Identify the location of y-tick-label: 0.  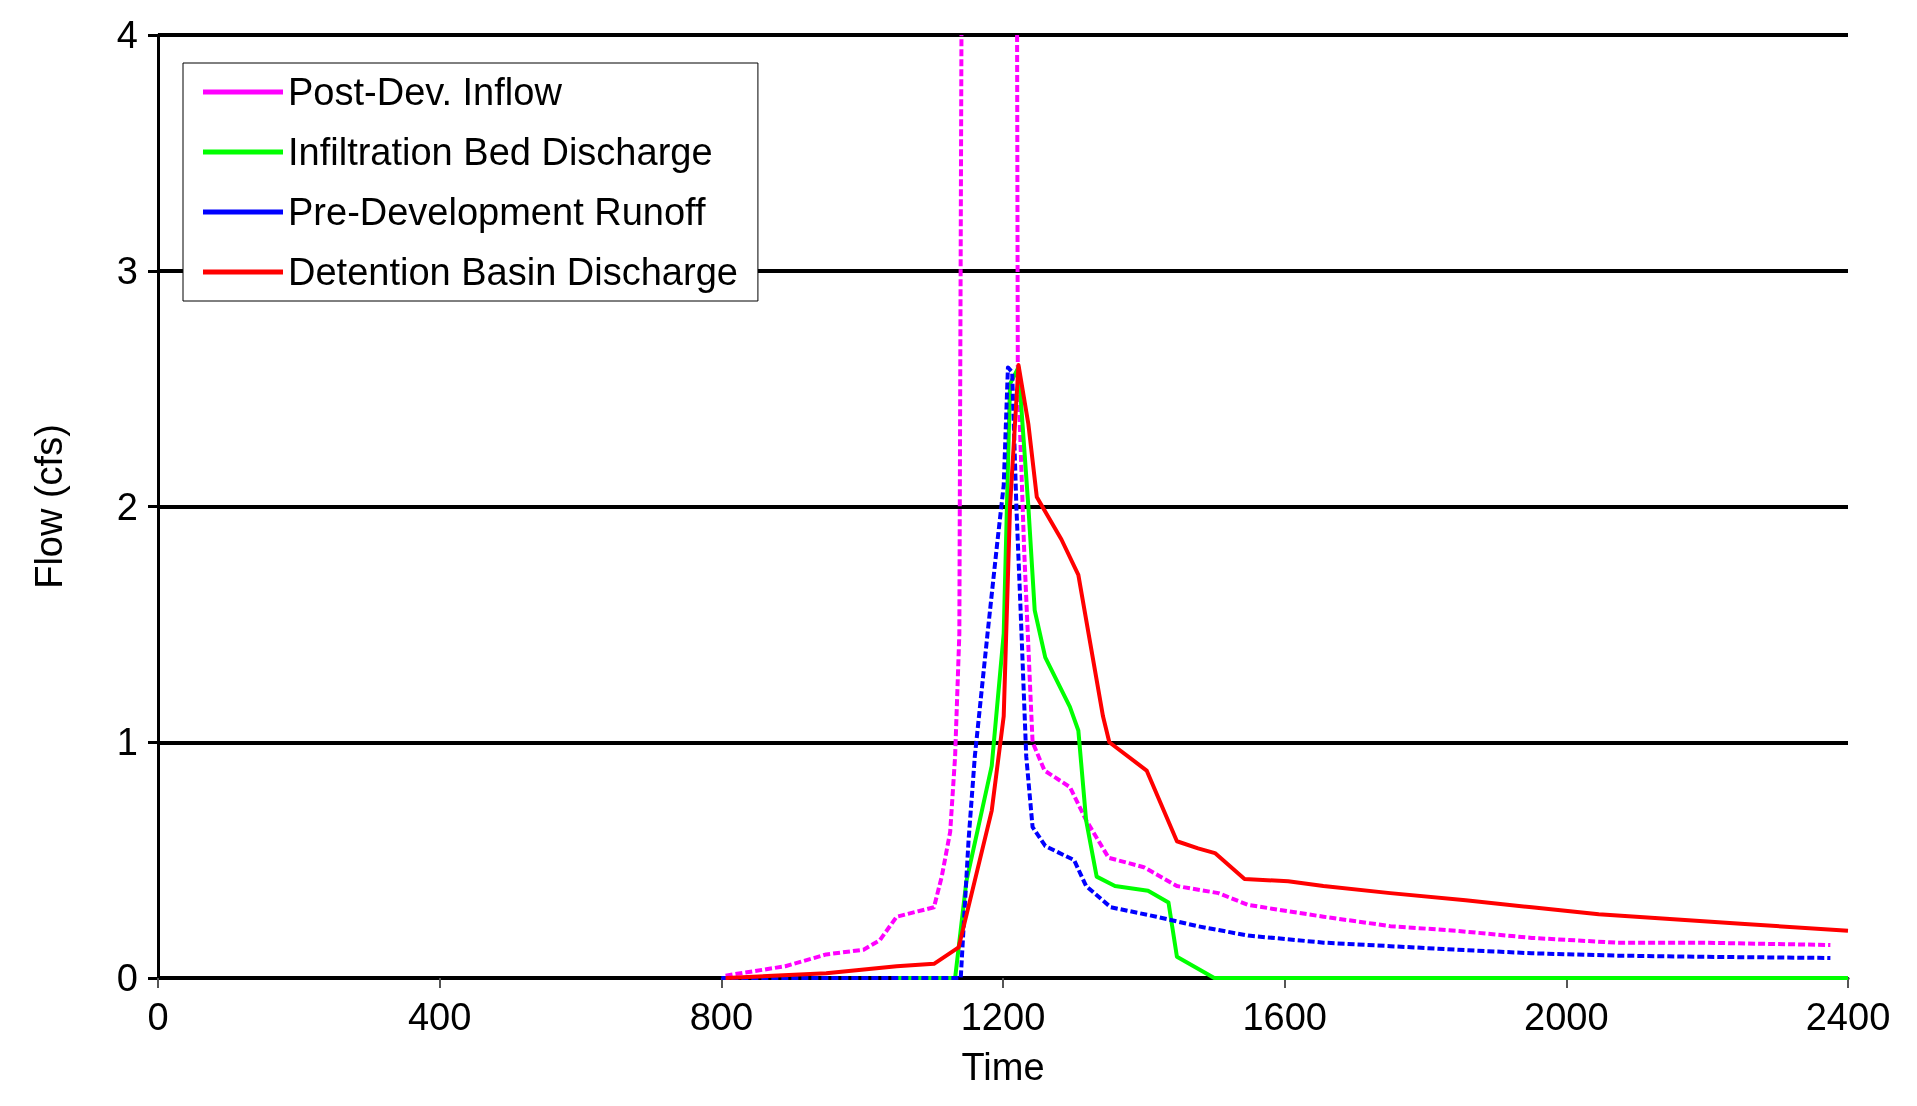
(127, 978).